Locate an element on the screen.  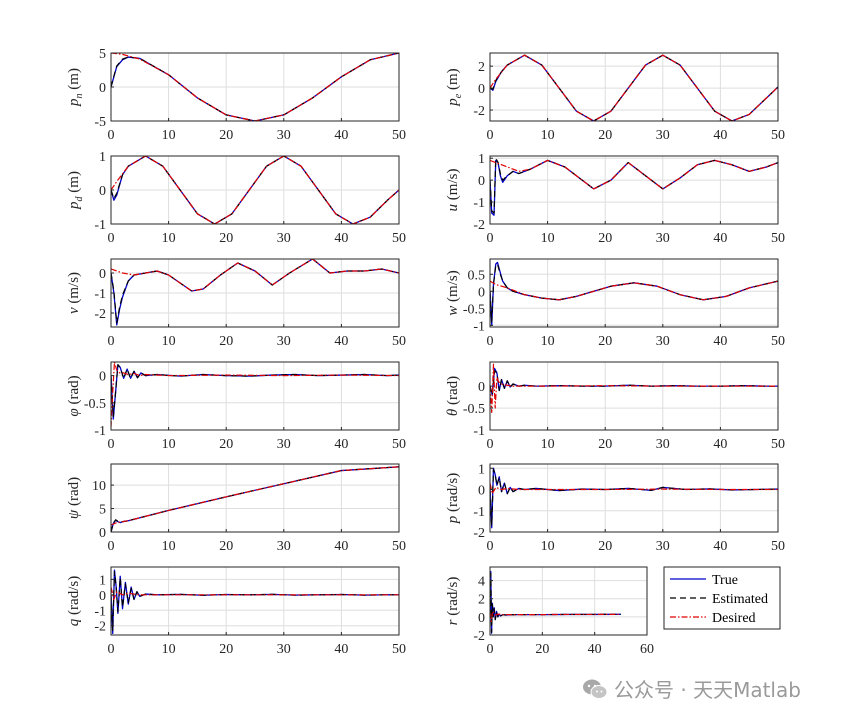
x-tick-label: 60 is located at coordinates (647, 649).